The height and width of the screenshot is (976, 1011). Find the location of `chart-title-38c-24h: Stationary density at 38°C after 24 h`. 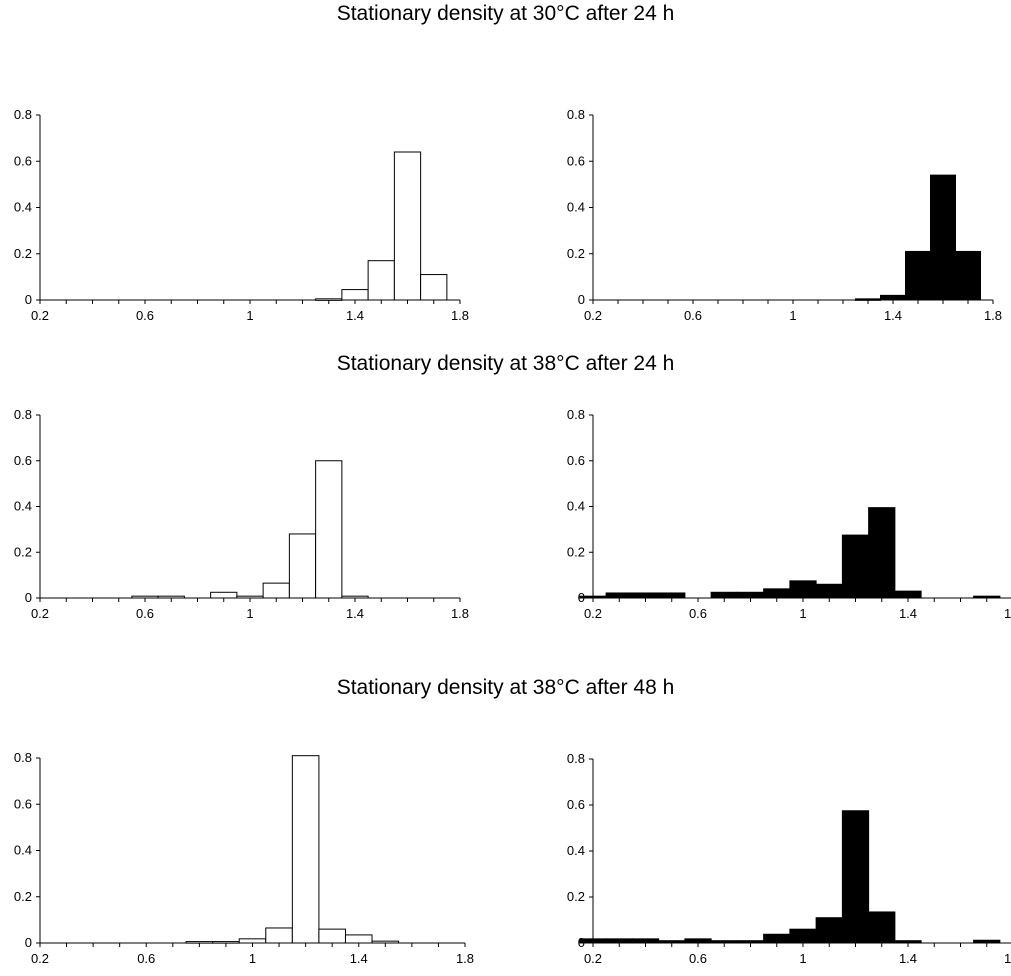

chart-title-38c-24h: Stationary density at 38°C after 24 h is located at coordinates (505, 363).